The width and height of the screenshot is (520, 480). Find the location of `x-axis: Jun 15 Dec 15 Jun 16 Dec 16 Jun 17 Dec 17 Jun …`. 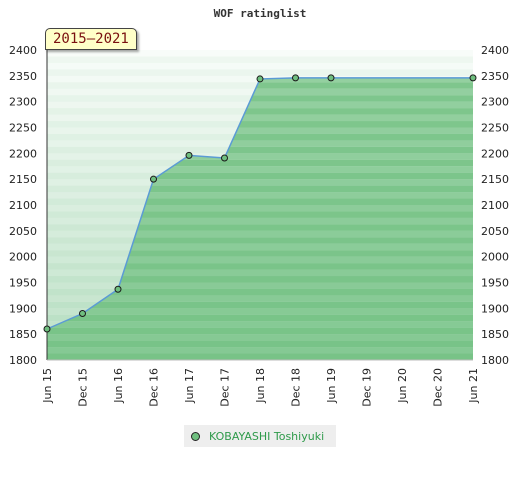

x-axis: Jun 15 Dec 15 Jun 16 Dec 16 Jun 17 Dec 17 Jun … is located at coordinates (260, 387).